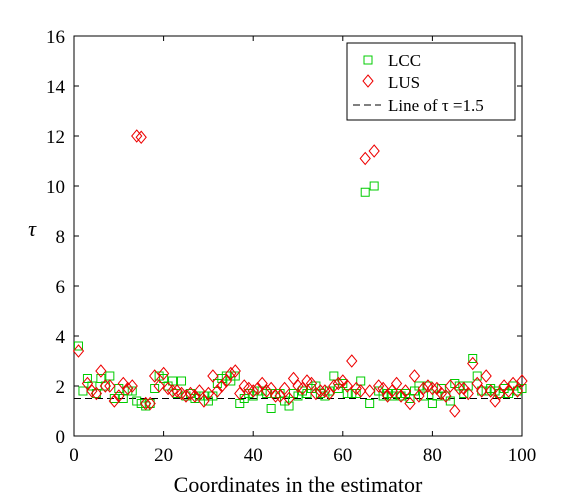 The image size is (577, 504). I want to click on legend-label-threshold-line: Line of τ =1.5, so click(436, 105).